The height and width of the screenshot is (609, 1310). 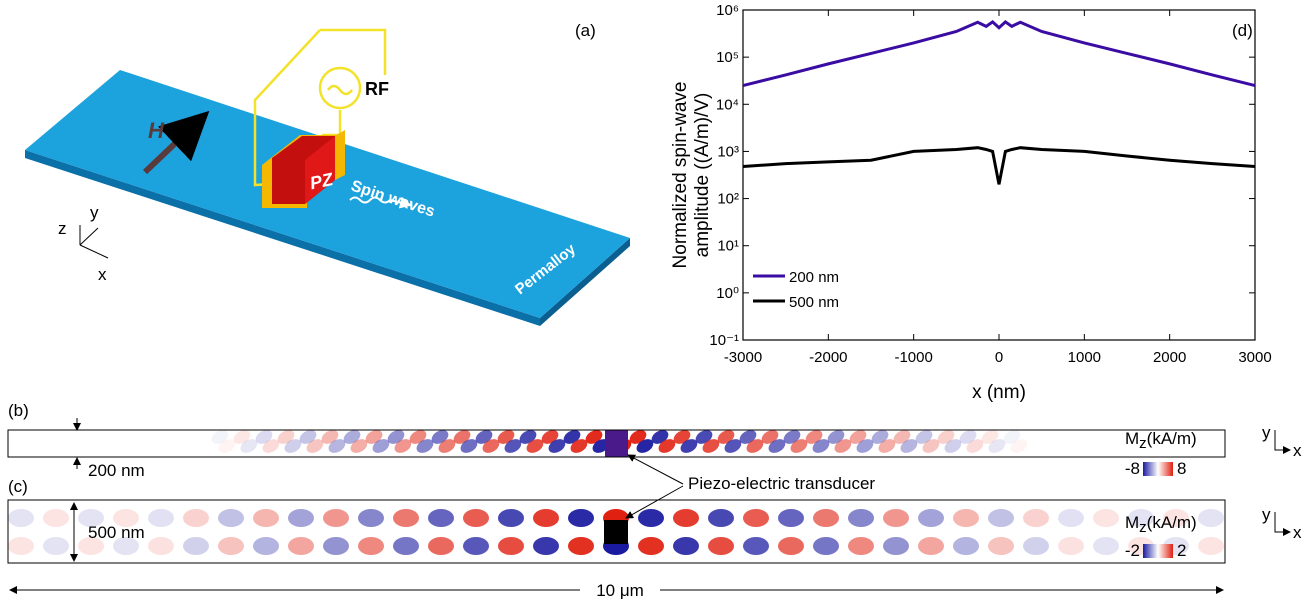 What do you see at coordinates (655, 469) in the screenshot?
I see `callout` at bounding box center [655, 469].